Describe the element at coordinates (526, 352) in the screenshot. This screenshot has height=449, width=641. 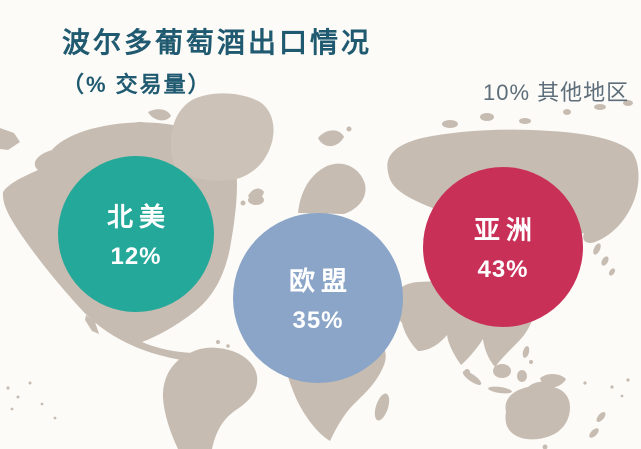
I see `landmass-philippines` at that location.